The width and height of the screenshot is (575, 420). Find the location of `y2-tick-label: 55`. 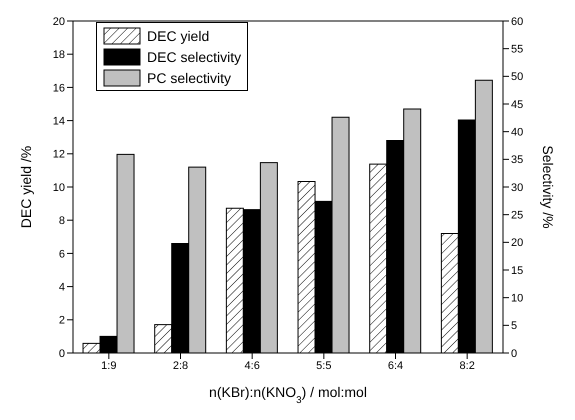

y2-tick-label: 55 is located at coordinates (517, 50).